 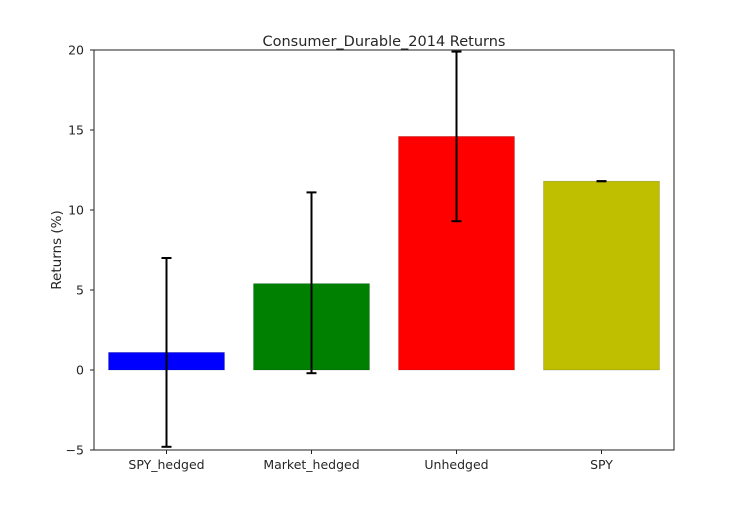 I want to click on x-tick-label: Unhedged, so click(x=456, y=464).